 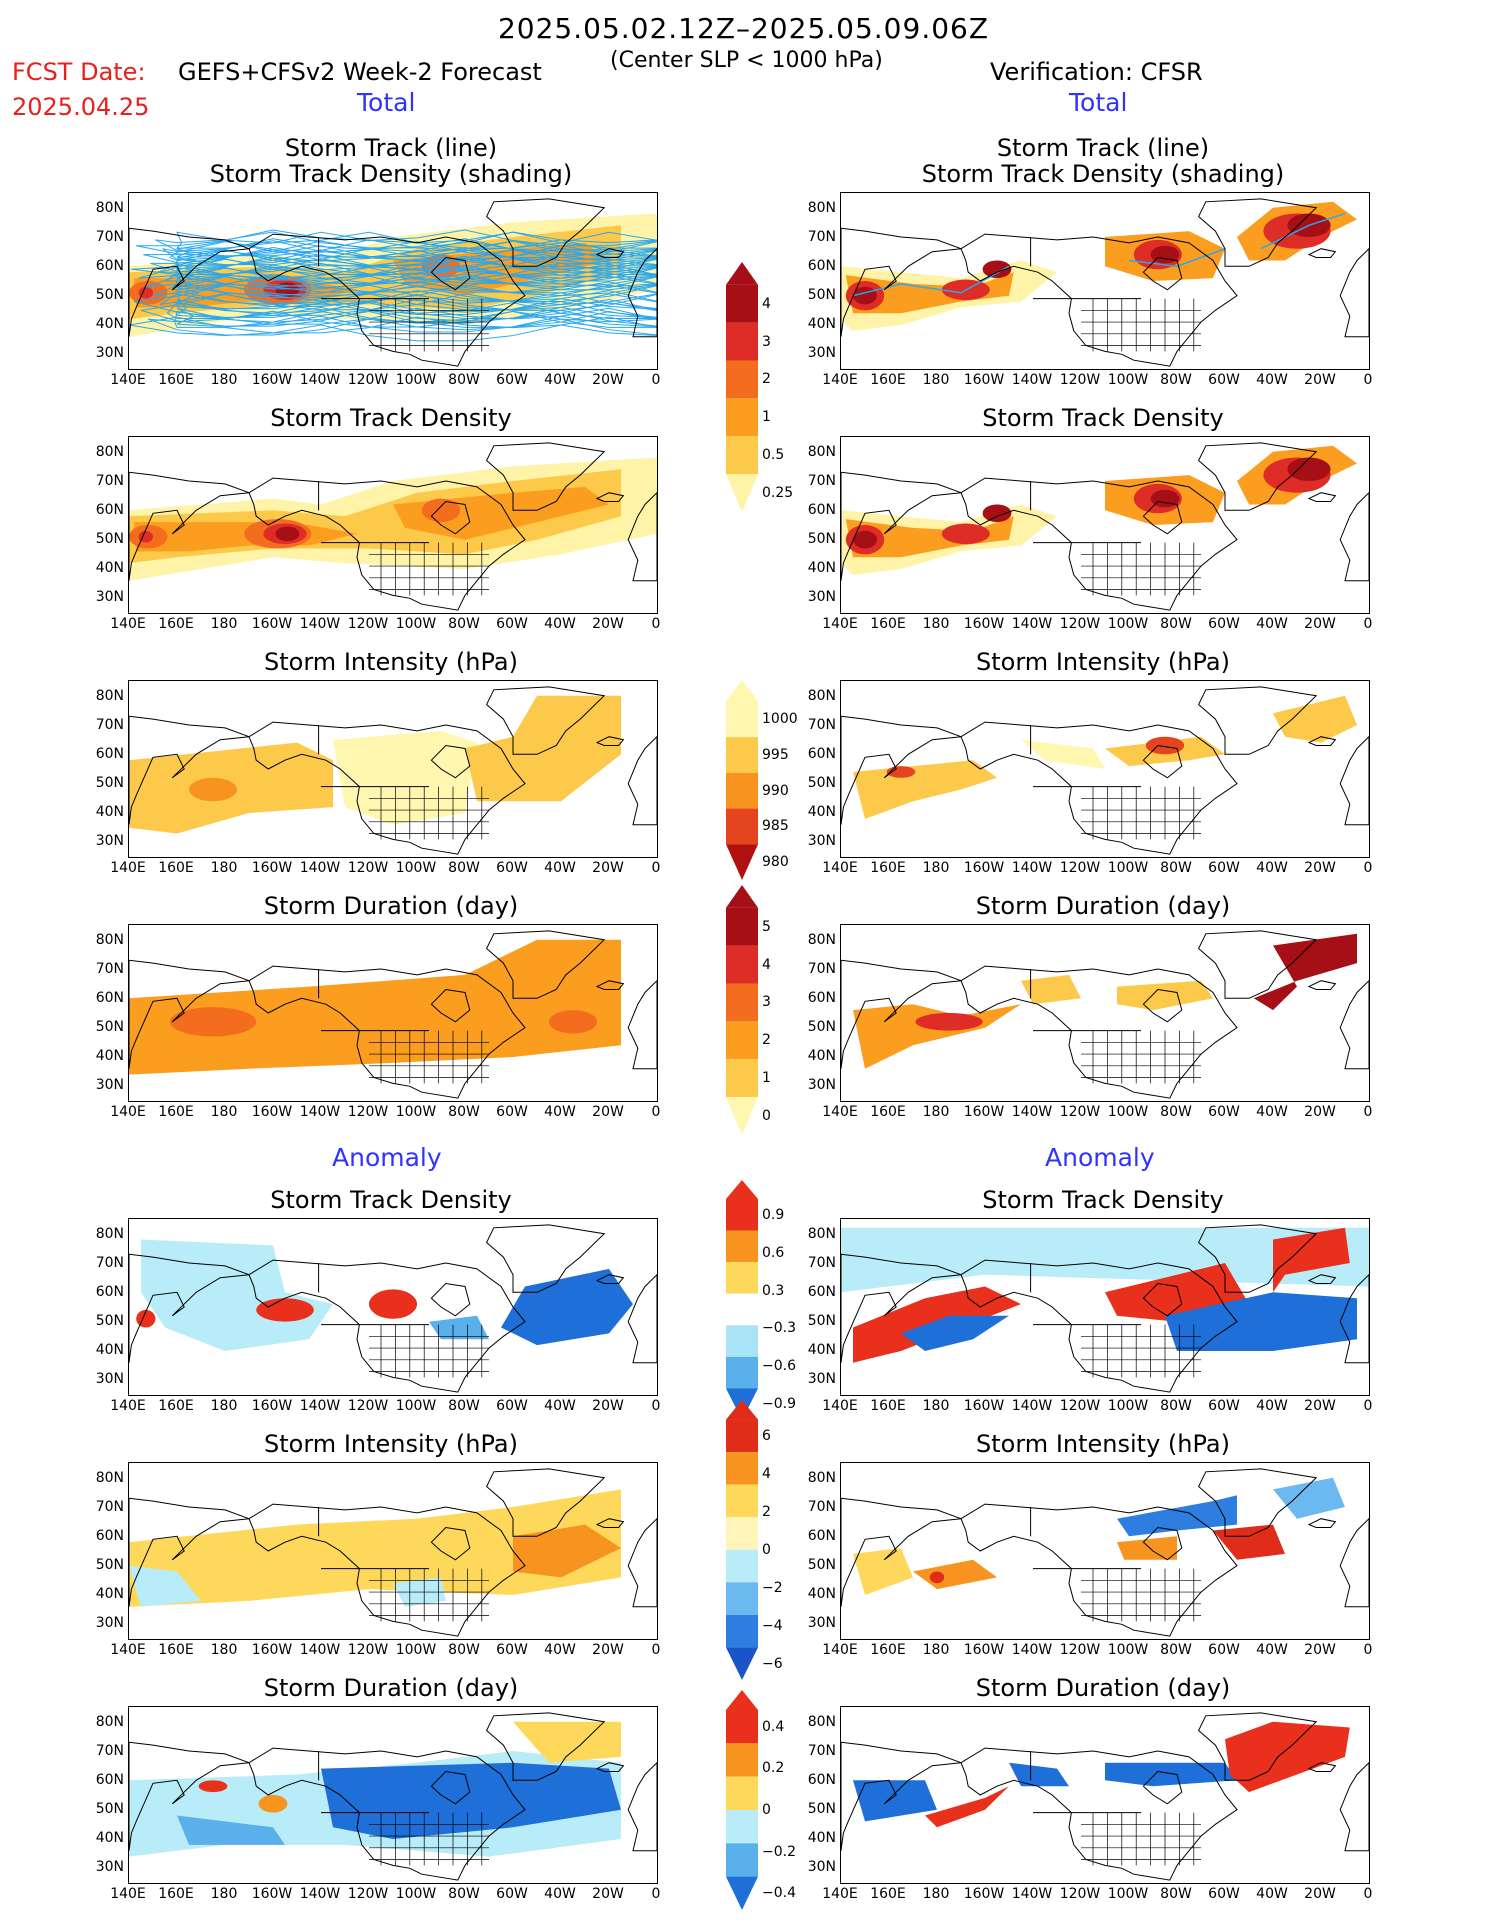 What do you see at coordinates (779, 1404) in the screenshot?
I see `colorbar-tick-label: −0.9` at bounding box center [779, 1404].